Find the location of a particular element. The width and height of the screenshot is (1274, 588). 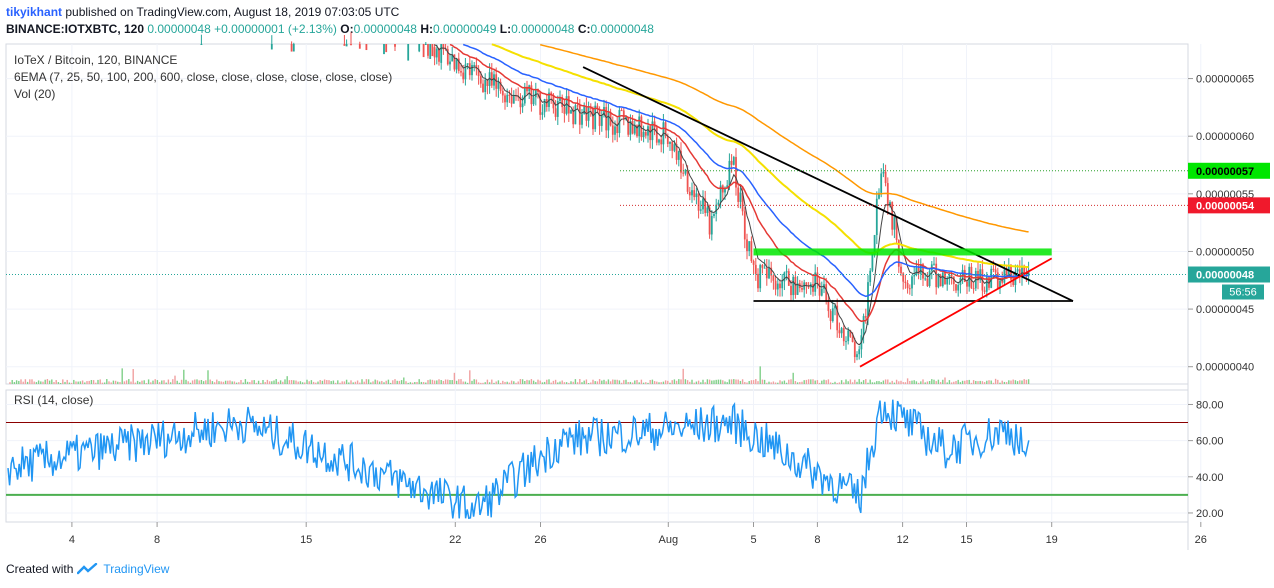

price-tick-label: 0.00000065 is located at coordinates (1225, 80).